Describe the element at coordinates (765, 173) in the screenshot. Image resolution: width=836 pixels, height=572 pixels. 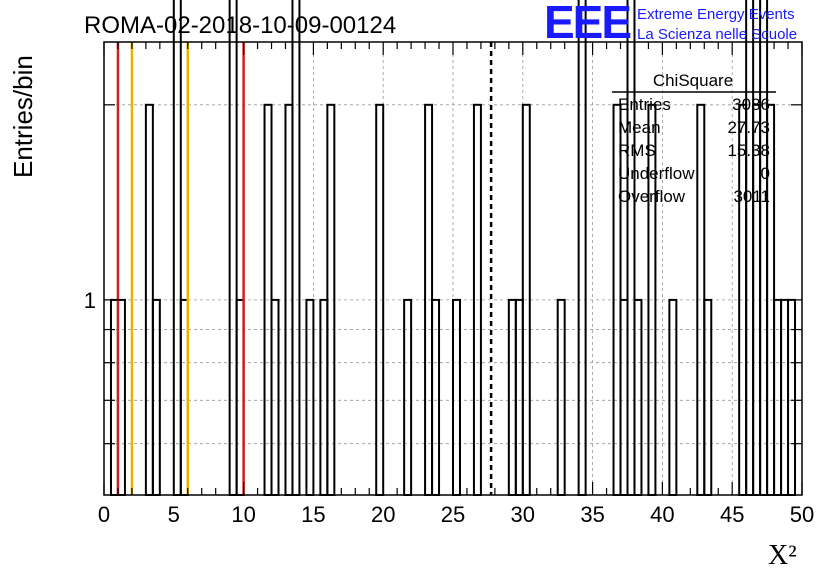
I see `stats-underflow-value: 0` at that location.